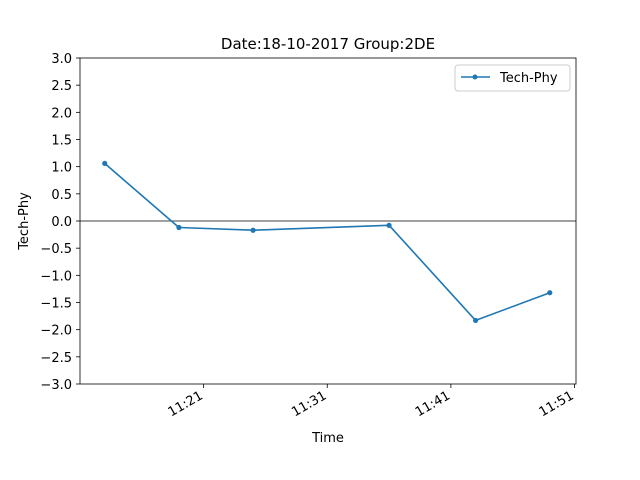 Image resolution: width=640 pixels, height=480 pixels. I want to click on legend-label: Tech-Phy, so click(528, 78).